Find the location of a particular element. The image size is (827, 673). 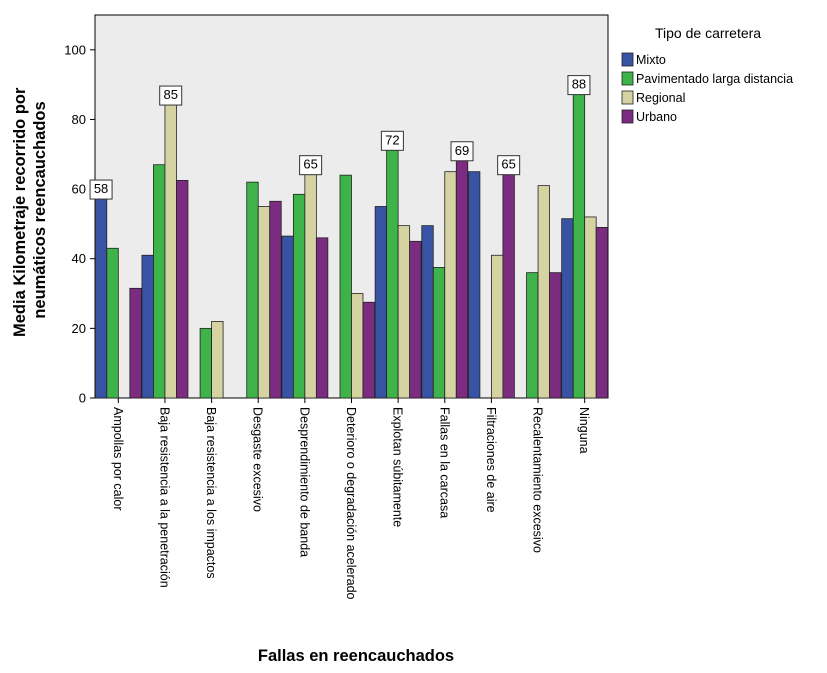

category-label: Fallas en la carcasa is located at coordinates (444, 462).